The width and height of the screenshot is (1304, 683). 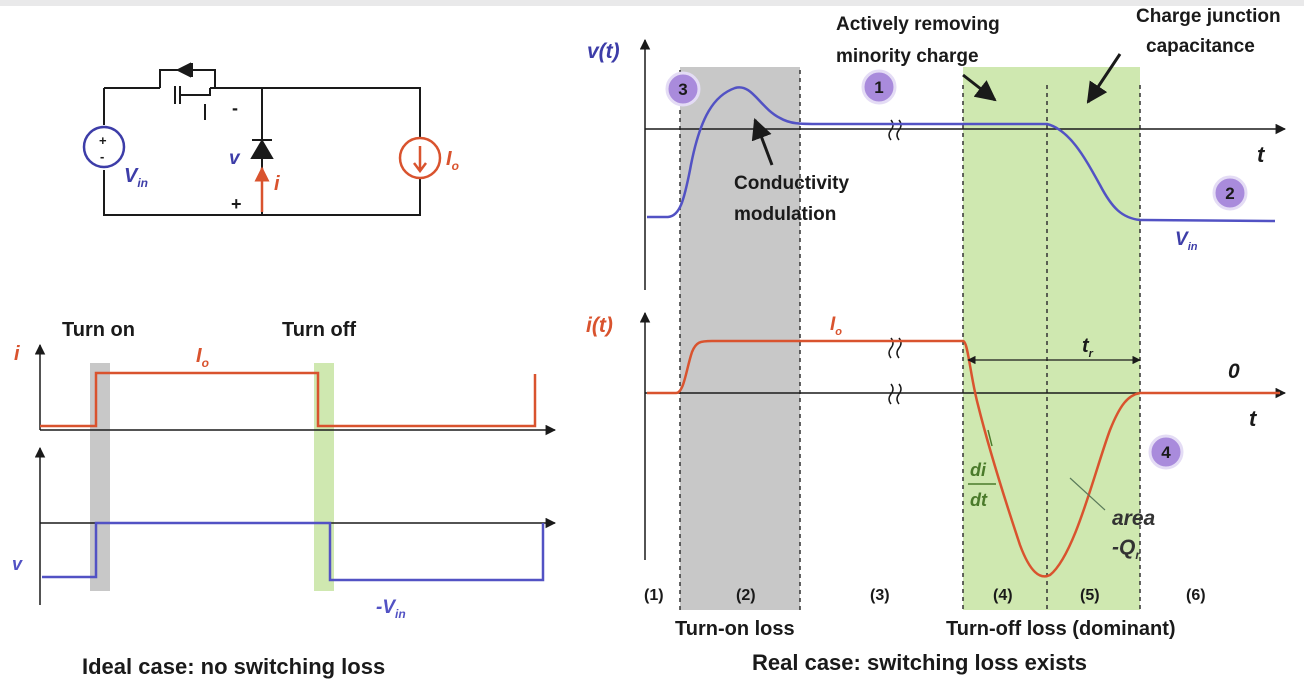 What do you see at coordinates (791, 199) in the screenshot?
I see `annotation-conductivity: Conductivity modulation` at bounding box center [791, 199].